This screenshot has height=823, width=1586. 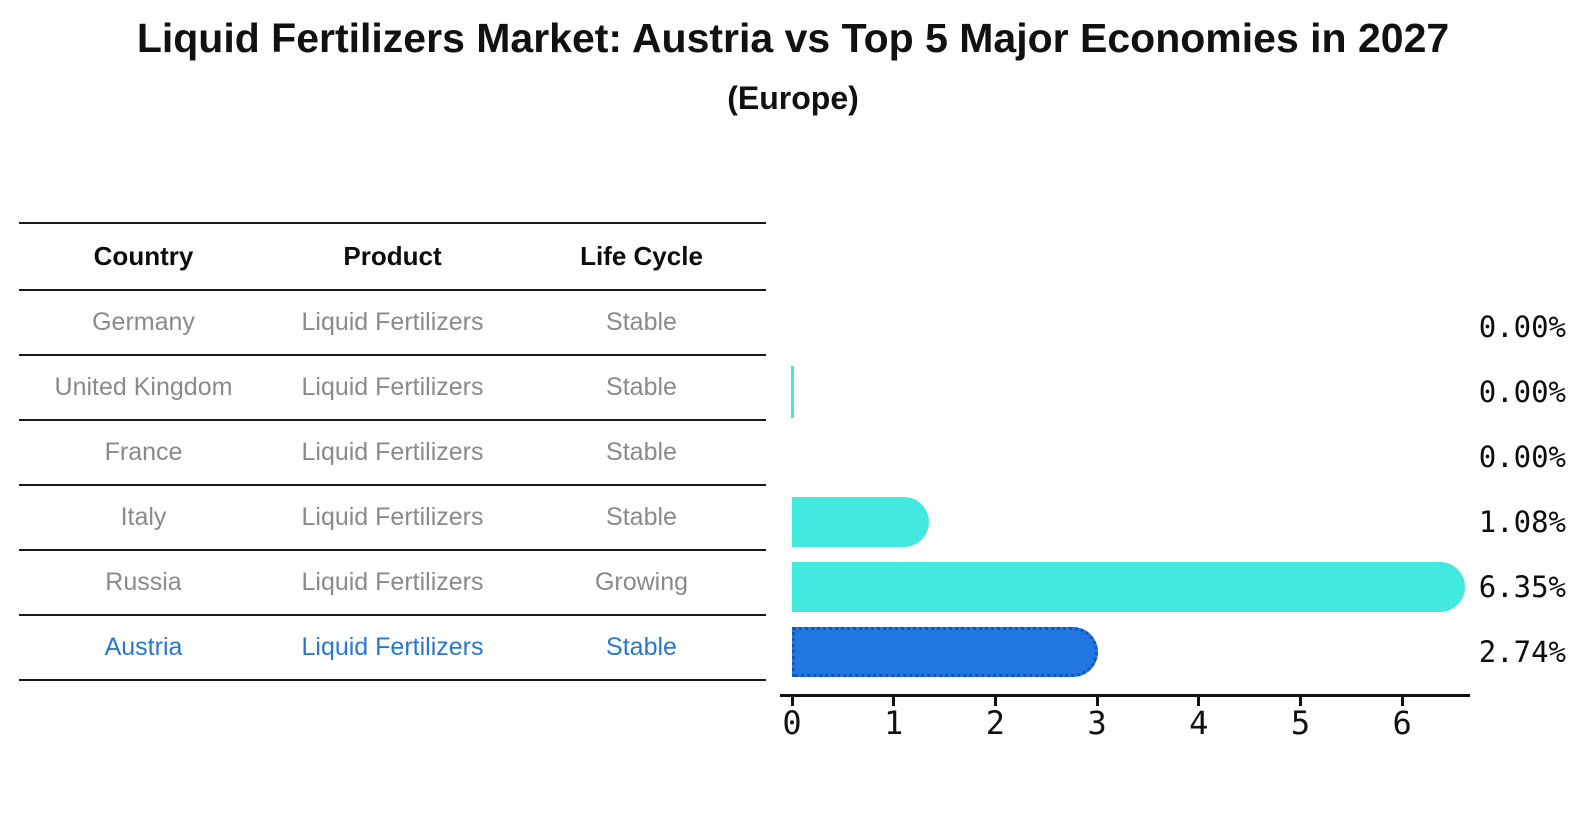 I want to click on x-axis-line, so click(x=1125, y=695).